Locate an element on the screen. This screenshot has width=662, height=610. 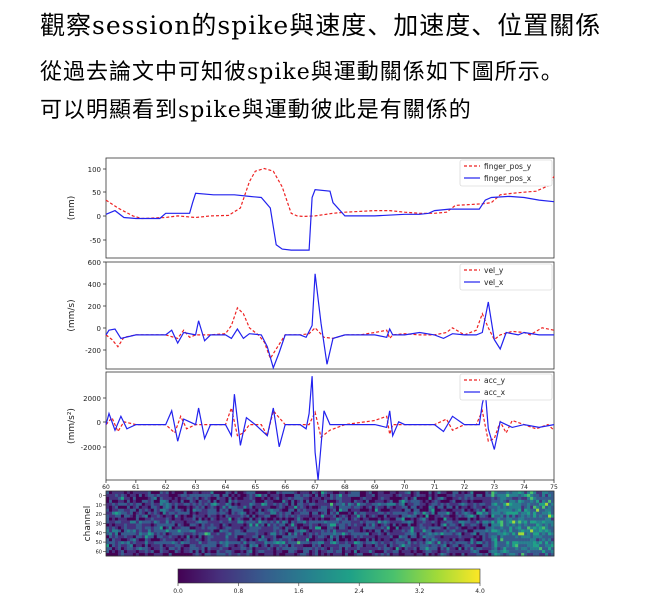
y-tick-label: 200 is located at coordinates (94, 307).